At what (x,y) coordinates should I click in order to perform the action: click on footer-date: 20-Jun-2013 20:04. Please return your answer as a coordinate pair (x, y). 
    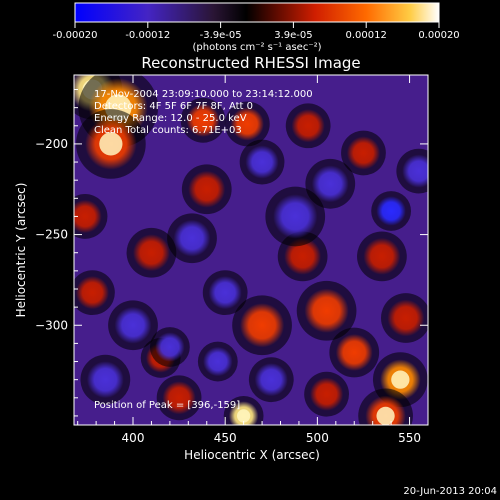
    Looking at the image, I should click on (450, 491).